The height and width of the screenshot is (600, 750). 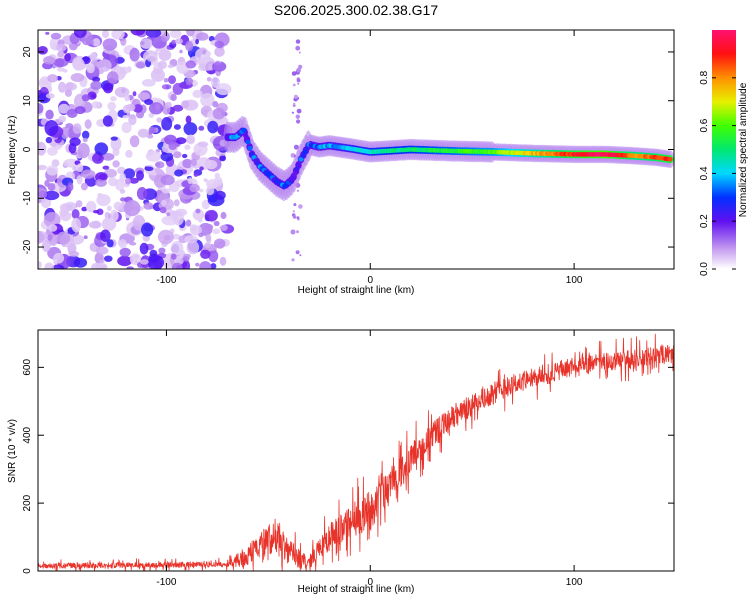 What do you see at coordinates (166, 280) in the screenshot?
I see `spectrogram-x-tick-label: -100` at bounding box center [166, 280].